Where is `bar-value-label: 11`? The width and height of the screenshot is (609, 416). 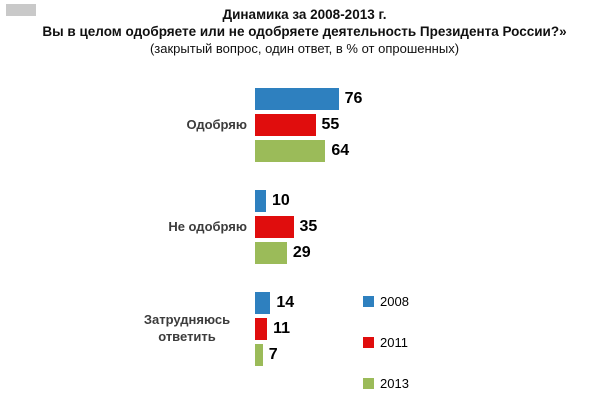
bar-value-label: 11 is located at coordinates (282, 328).